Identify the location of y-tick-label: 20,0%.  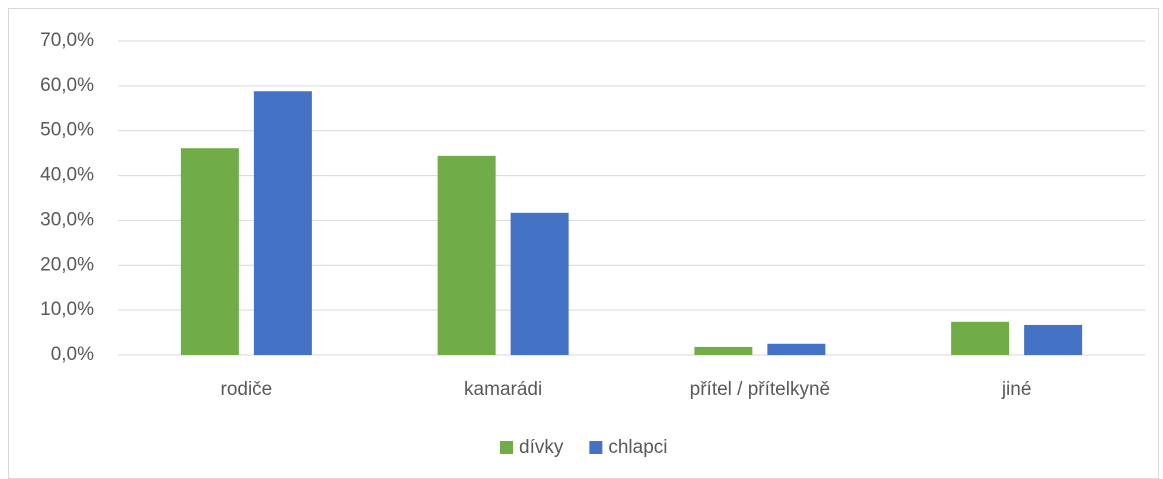
(67, 264).